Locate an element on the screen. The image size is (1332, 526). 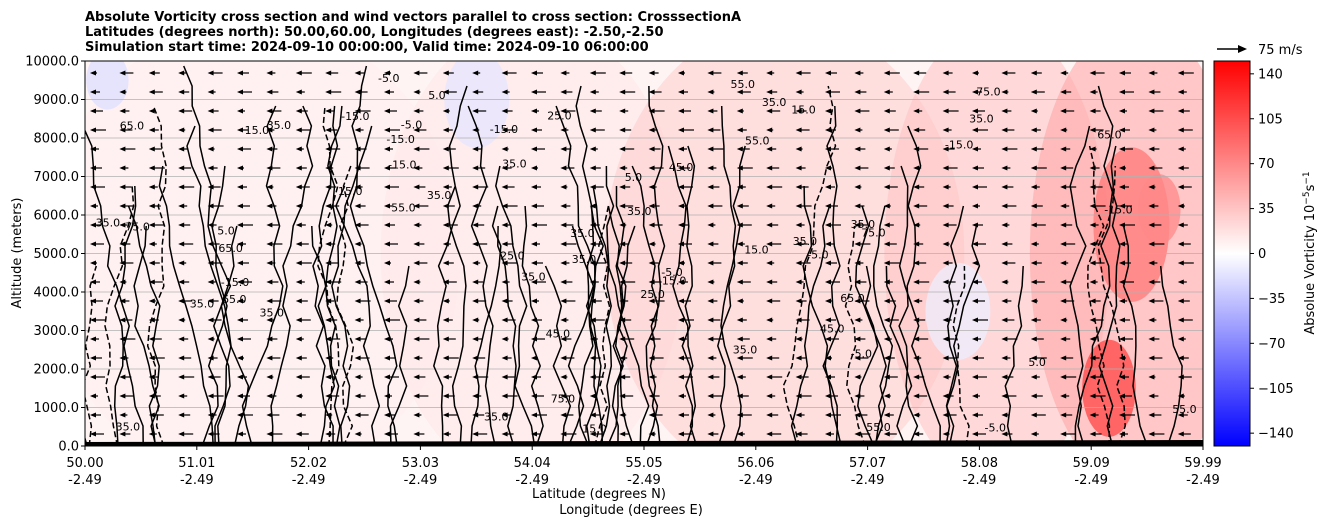
vorticity-region is located at coordinates (958, 311).